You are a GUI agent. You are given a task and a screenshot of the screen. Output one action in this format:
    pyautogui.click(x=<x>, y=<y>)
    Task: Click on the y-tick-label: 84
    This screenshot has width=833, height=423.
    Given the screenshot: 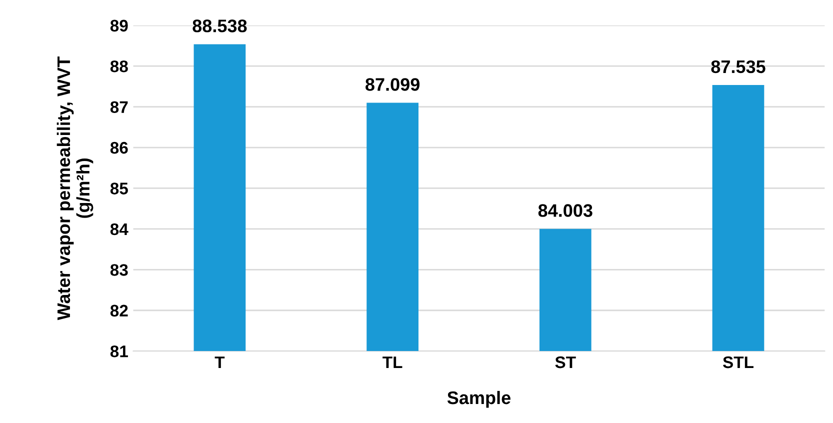 What is the action you would take?
    pyautogui.click(x=119, y=229)
    